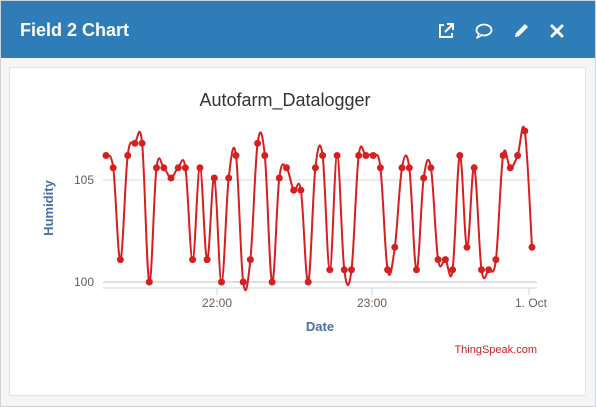 The height and width of the screenshot is (407, 596). What do you see at coordinates (75, 30) in the screenshot?
I see `widget-title: Field 2 Chart` at bounding box center [75, 30].